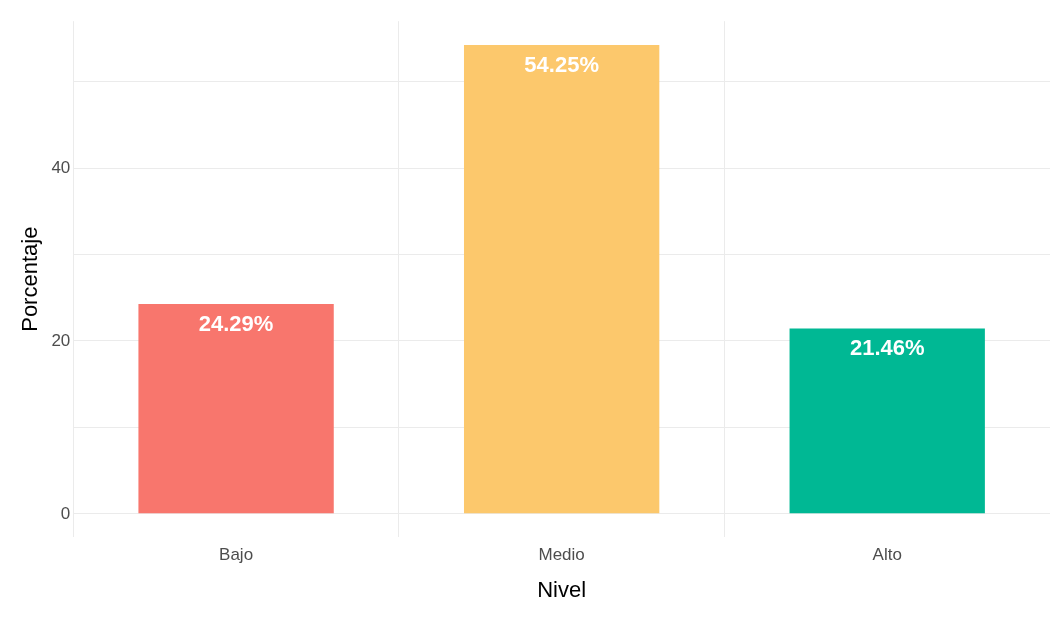 This screenshot has width=1058, height=622. I want to click on y-tick-label: 0, so click(65, 513).